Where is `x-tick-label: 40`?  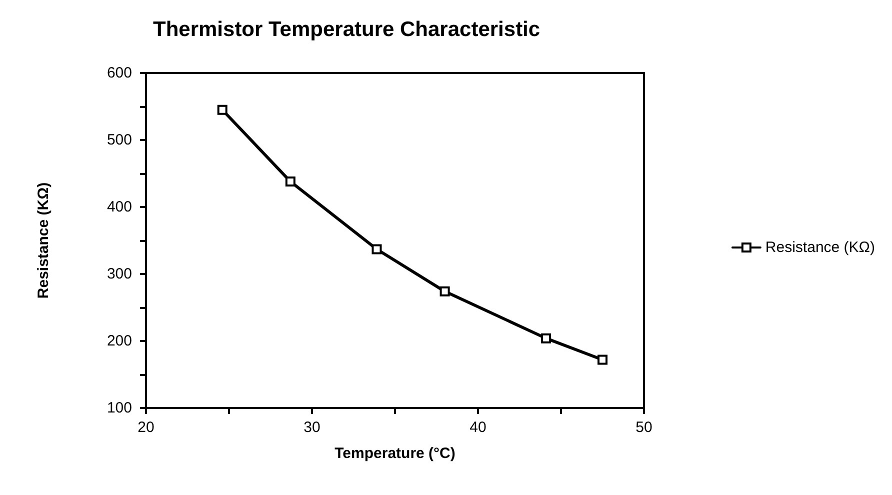
x-tick-label: 40 is located at coordinates (478, 427).